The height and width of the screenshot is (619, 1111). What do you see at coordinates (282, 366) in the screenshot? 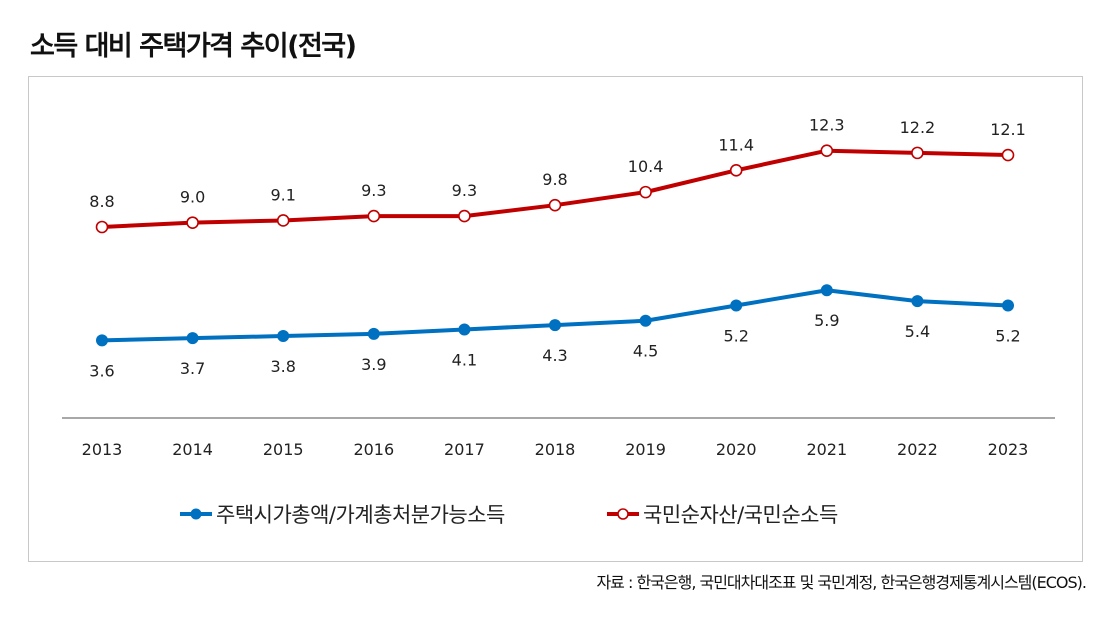
I see `data-label: 3.8` at bounding box center [282, 366].